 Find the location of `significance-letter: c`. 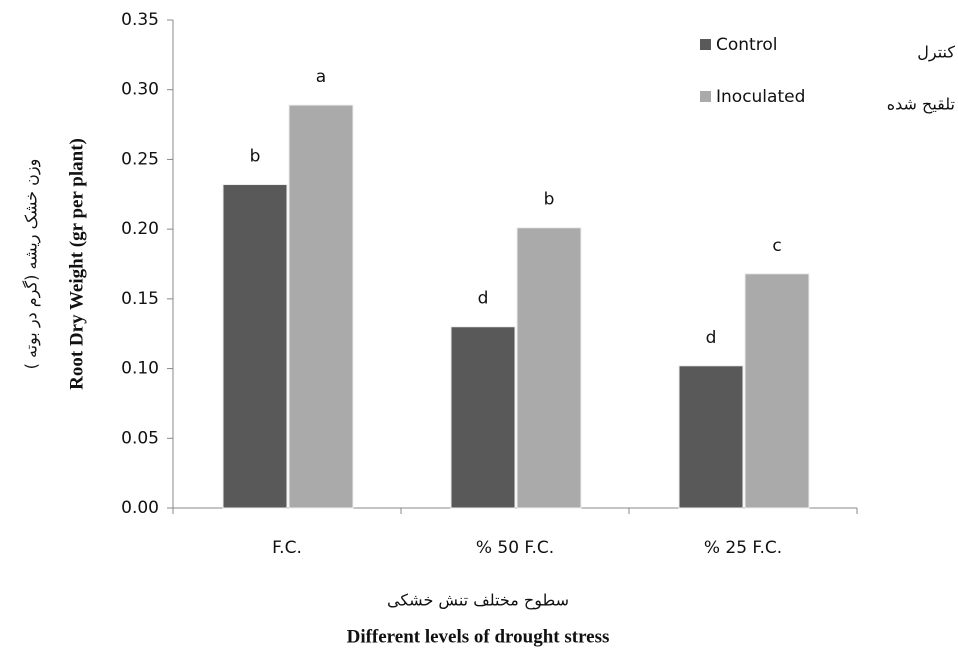

significance-letter: c is located at coordinates (776, 246).